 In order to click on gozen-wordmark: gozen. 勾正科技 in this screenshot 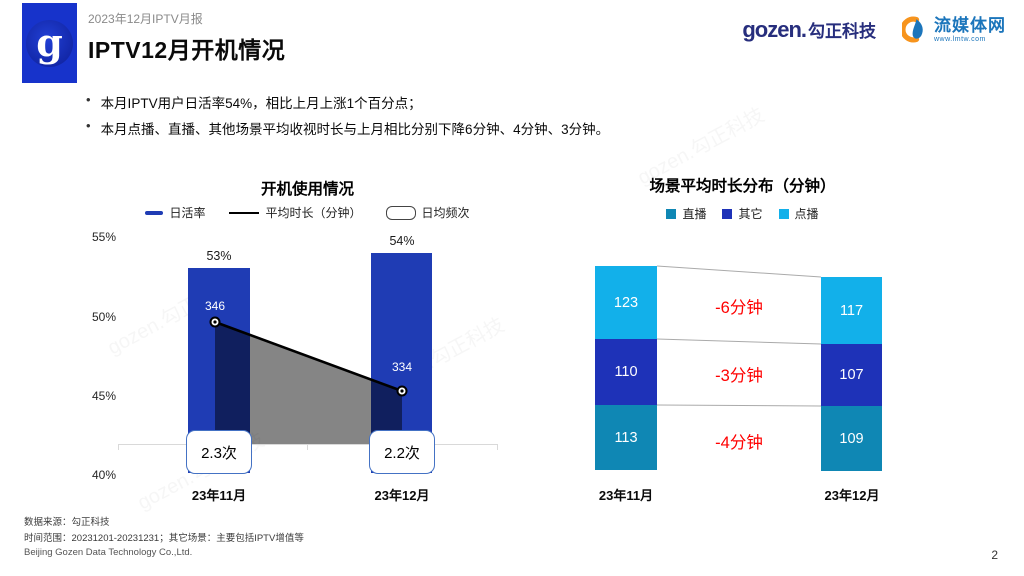, I will do `click(809, 30)`.